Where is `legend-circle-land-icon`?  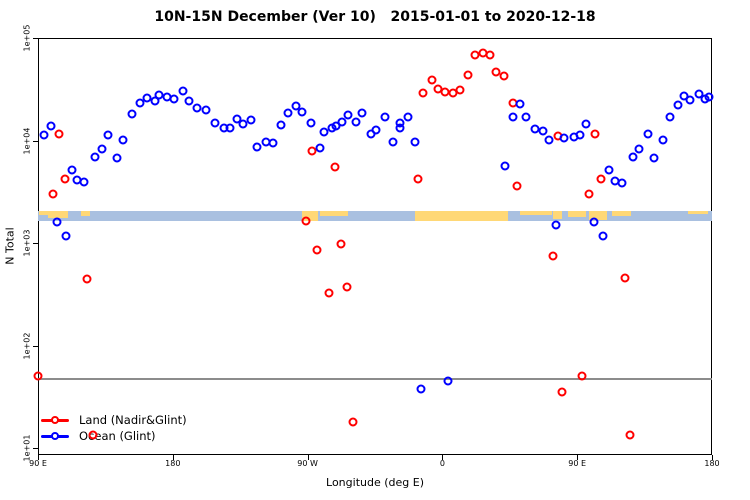 legend-circle-land-icon is located at coordinates (55, 420).